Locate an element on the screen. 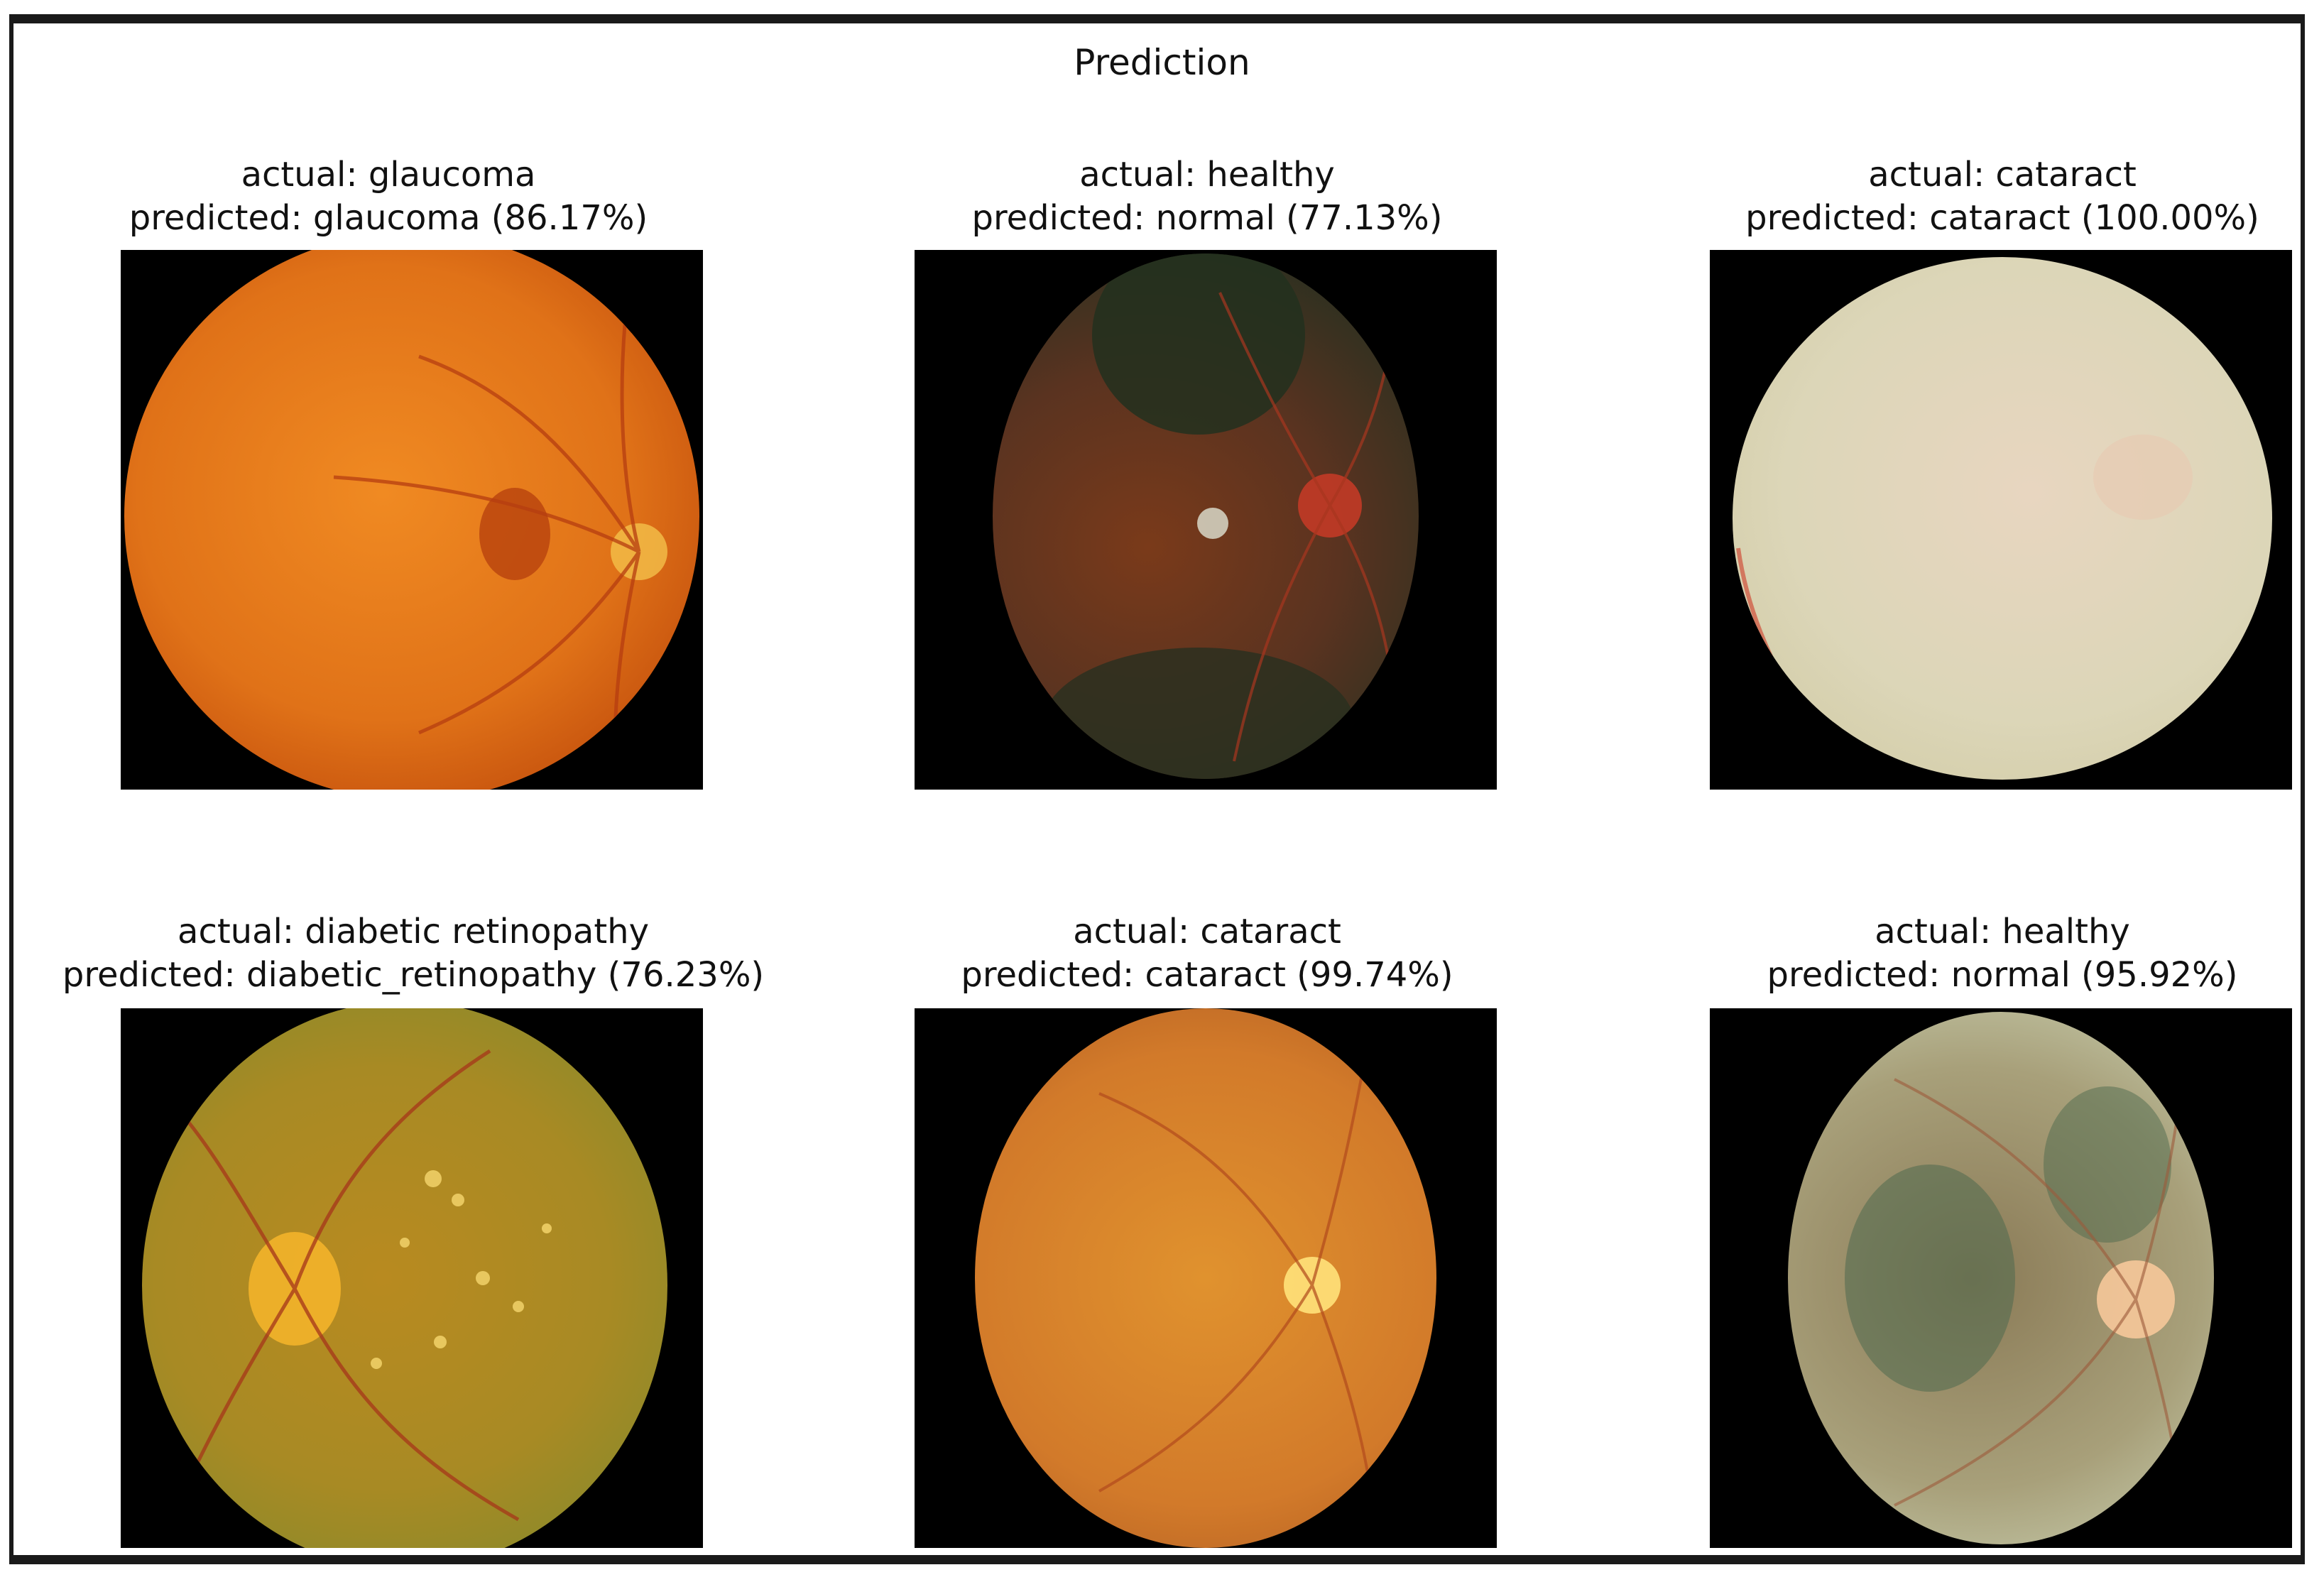  figure-title: Prediction is located at coordinates (1162, 62).